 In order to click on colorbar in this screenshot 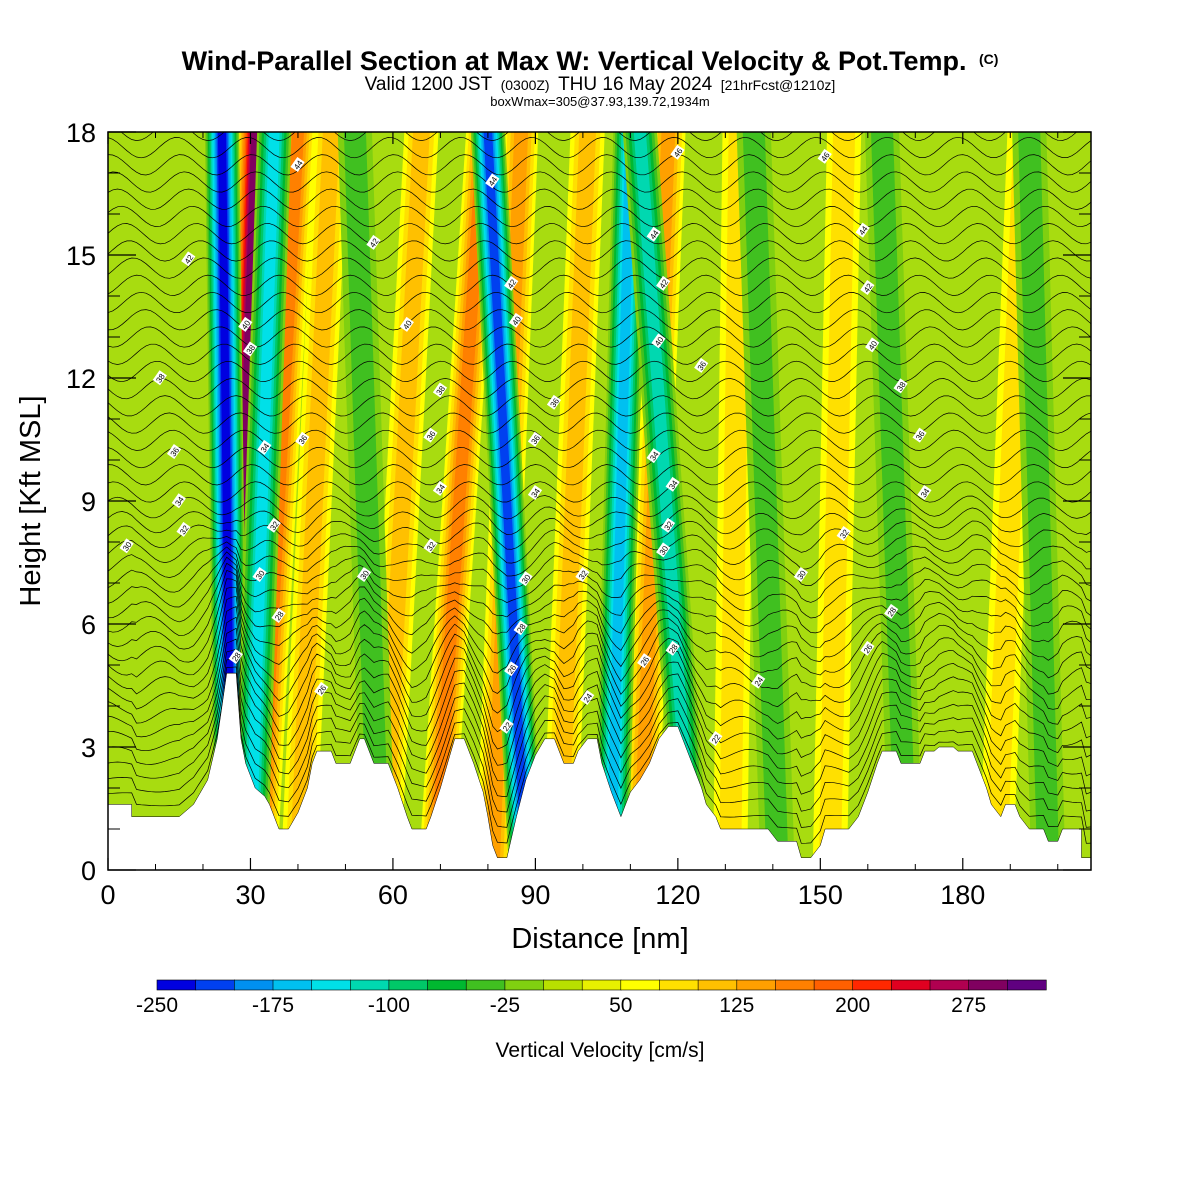, I will do `click(601, 985)`.